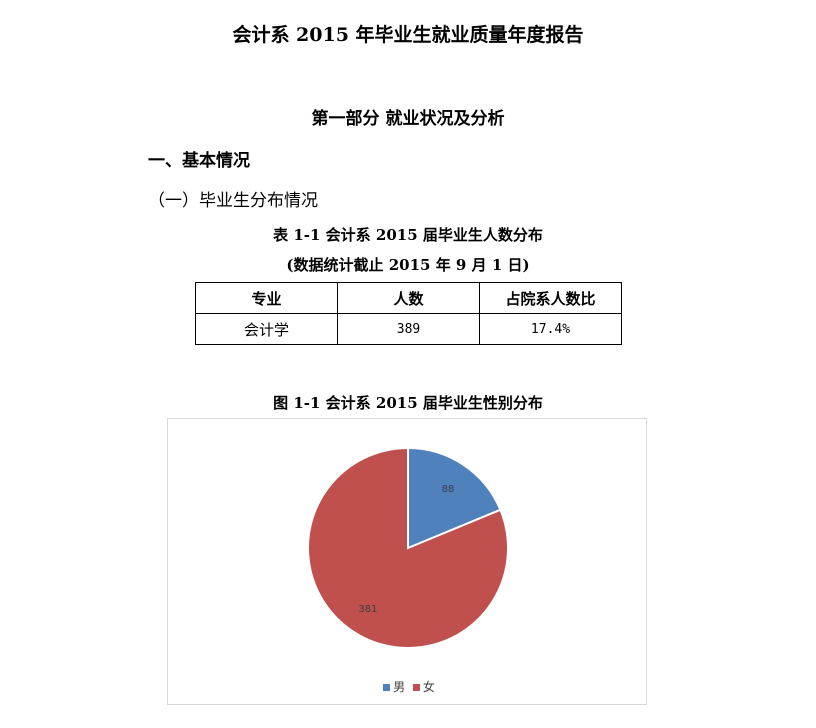 This screenshot has width=816, height=728. What do you see at coordinates (233, 201) in the screenshot?
I see `subsection-heading: （一）毕业生分布情况` at bounding box center [233, 201].